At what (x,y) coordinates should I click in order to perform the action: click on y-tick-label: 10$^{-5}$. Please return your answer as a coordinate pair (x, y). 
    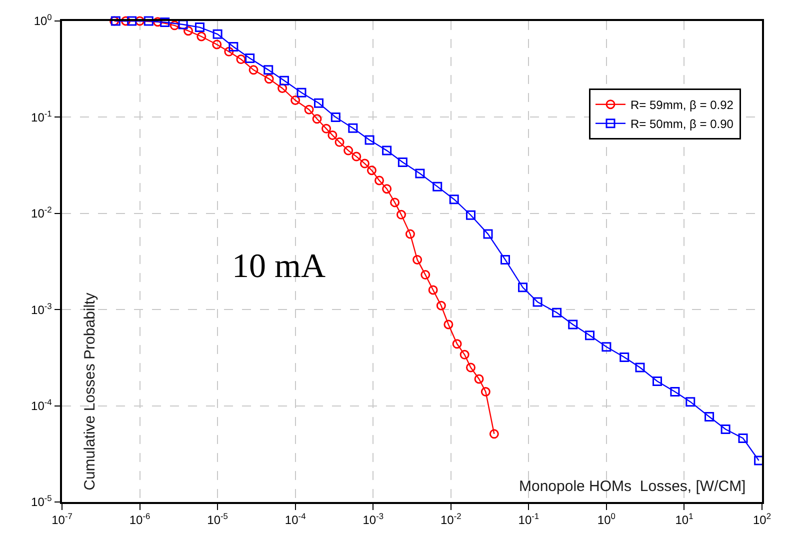
    Looking at the image, I should click on (41, 501).